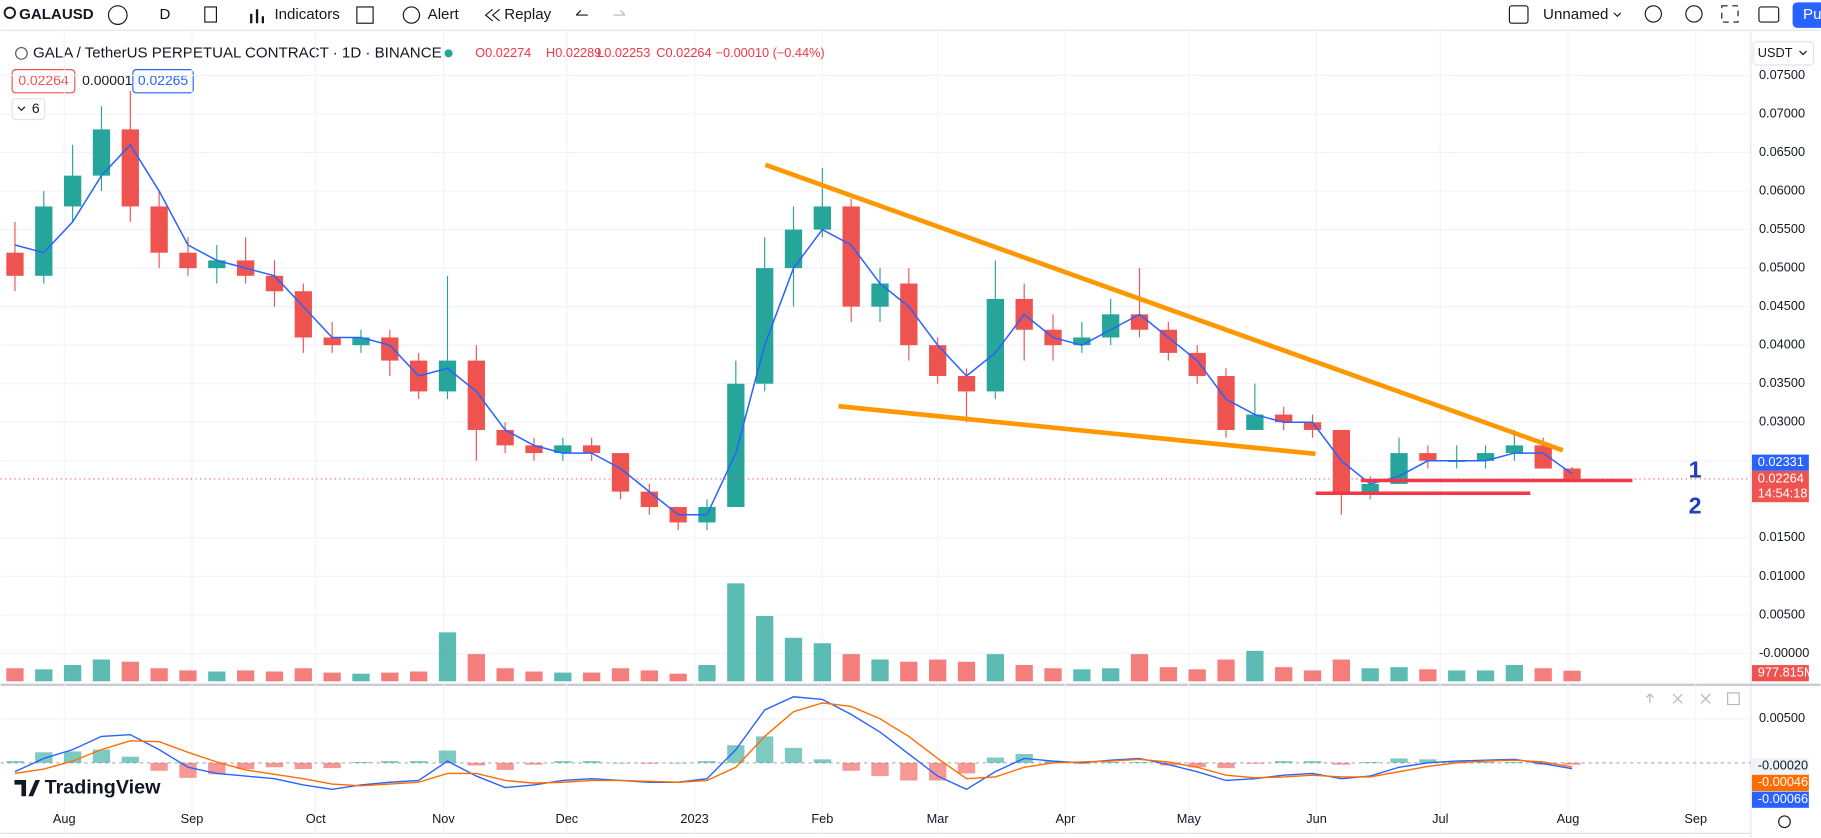 The height and width of the screenshot is (838, 1821). I want to click on alert-icon, so click(411, 15).